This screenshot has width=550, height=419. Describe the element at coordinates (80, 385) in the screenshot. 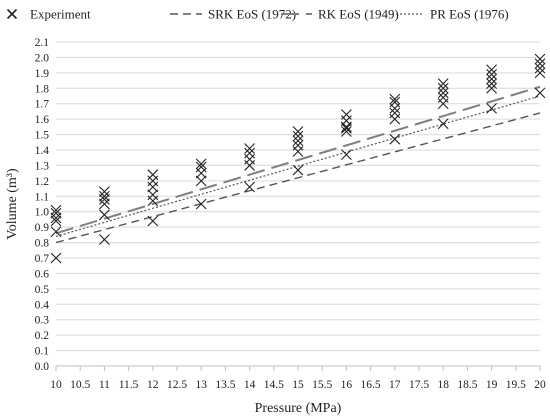

I see `x-tick-label: 10.5` at that location.